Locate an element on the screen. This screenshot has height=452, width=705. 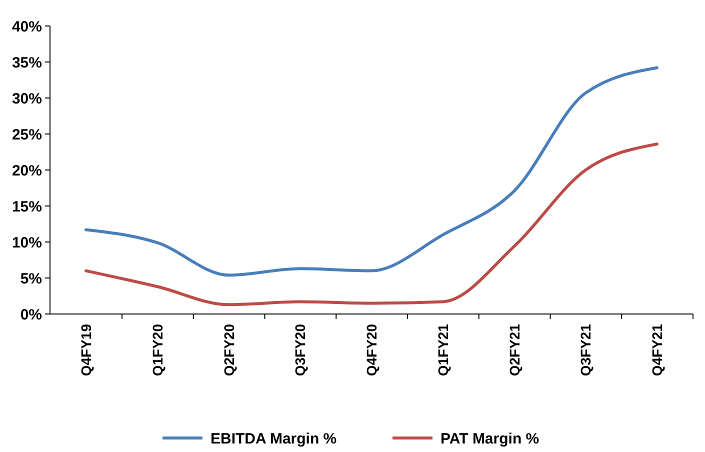
y-tick-label: 25% is located at coordinates (27, 135).